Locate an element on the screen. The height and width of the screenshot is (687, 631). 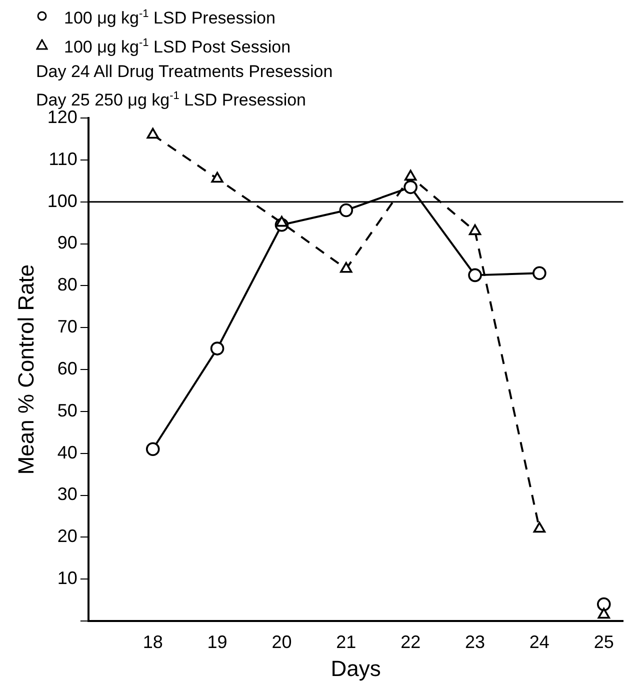
y-axis-title: Mean % Control Rate is located at coordinates (25, 369).